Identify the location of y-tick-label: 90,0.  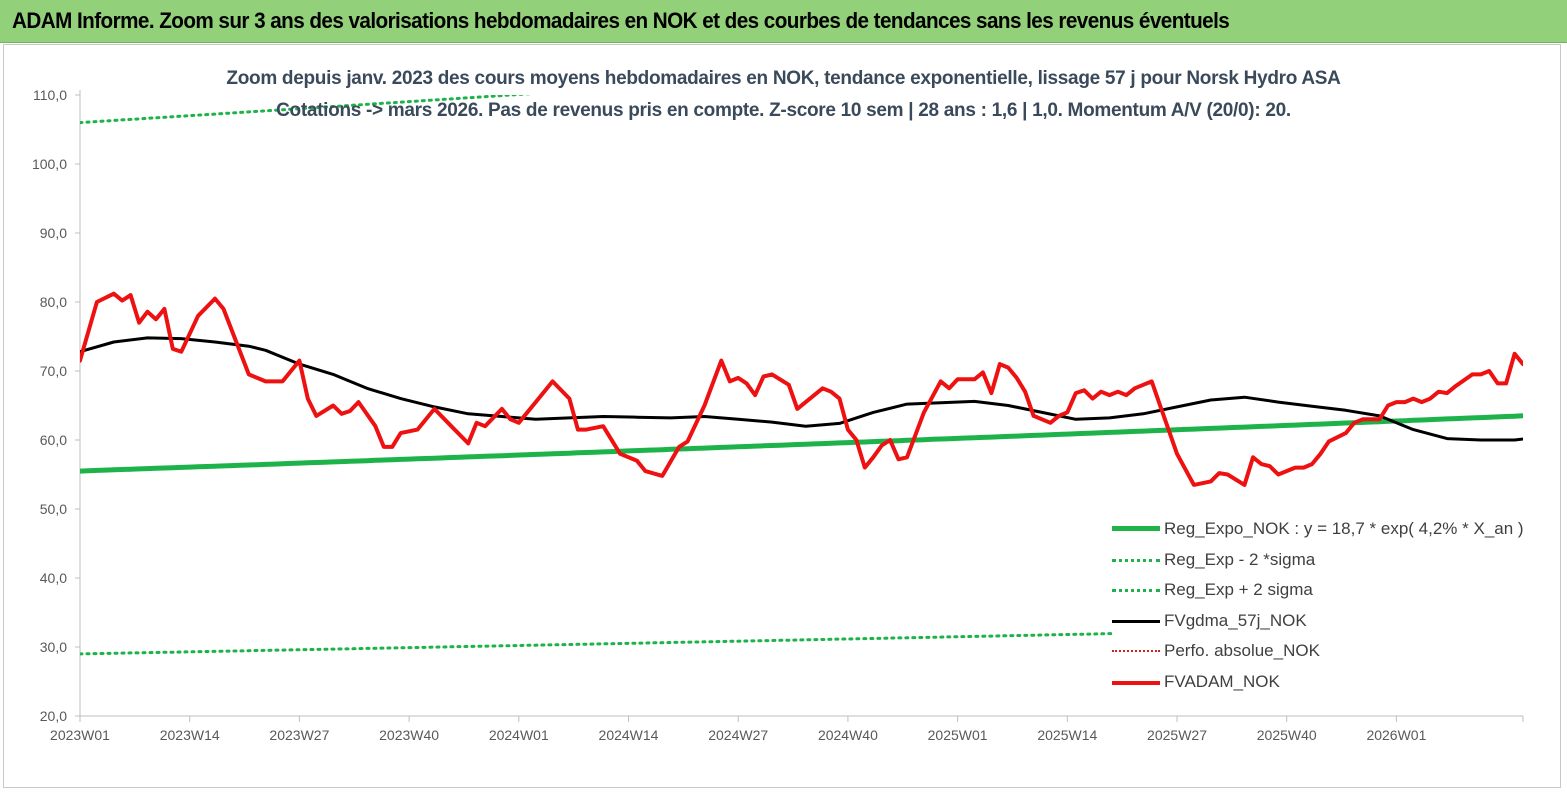
(53, 233).